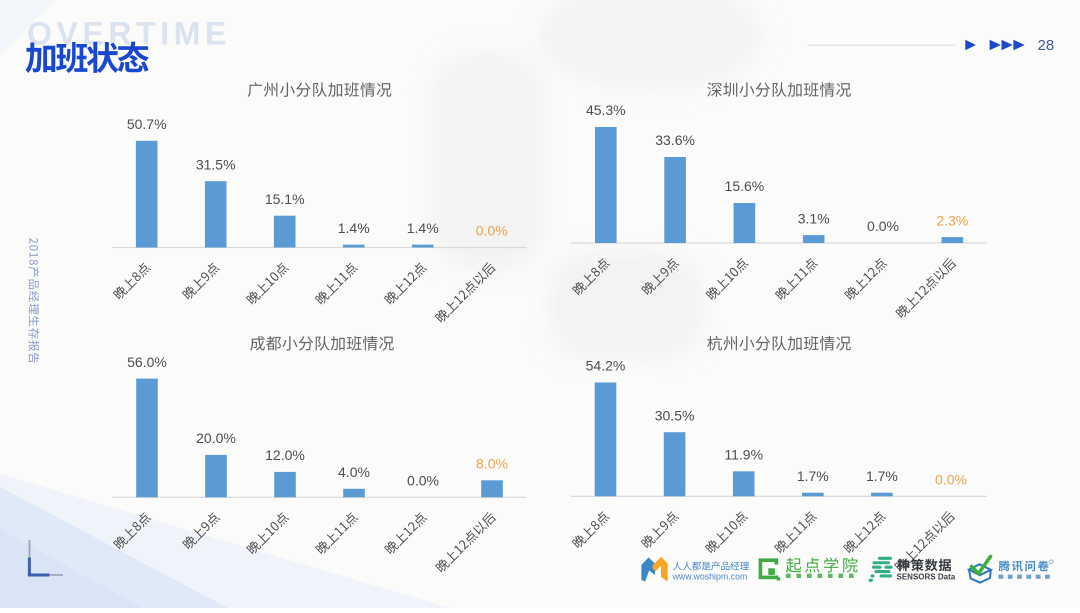 This screenshot has width=1080, height=613. I want to click on svg-text: 50.7%, so click(147, 124).